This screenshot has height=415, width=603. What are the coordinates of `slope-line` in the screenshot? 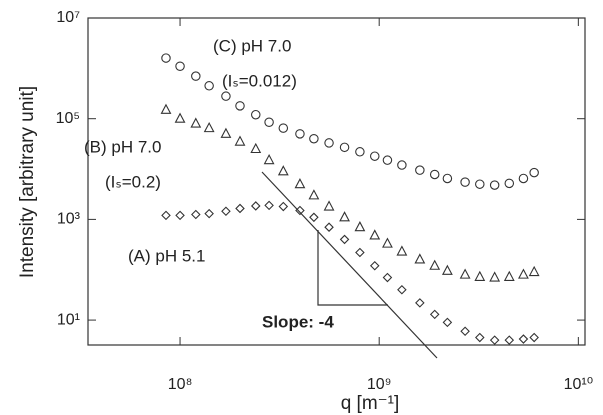 It's located at (349, 265).